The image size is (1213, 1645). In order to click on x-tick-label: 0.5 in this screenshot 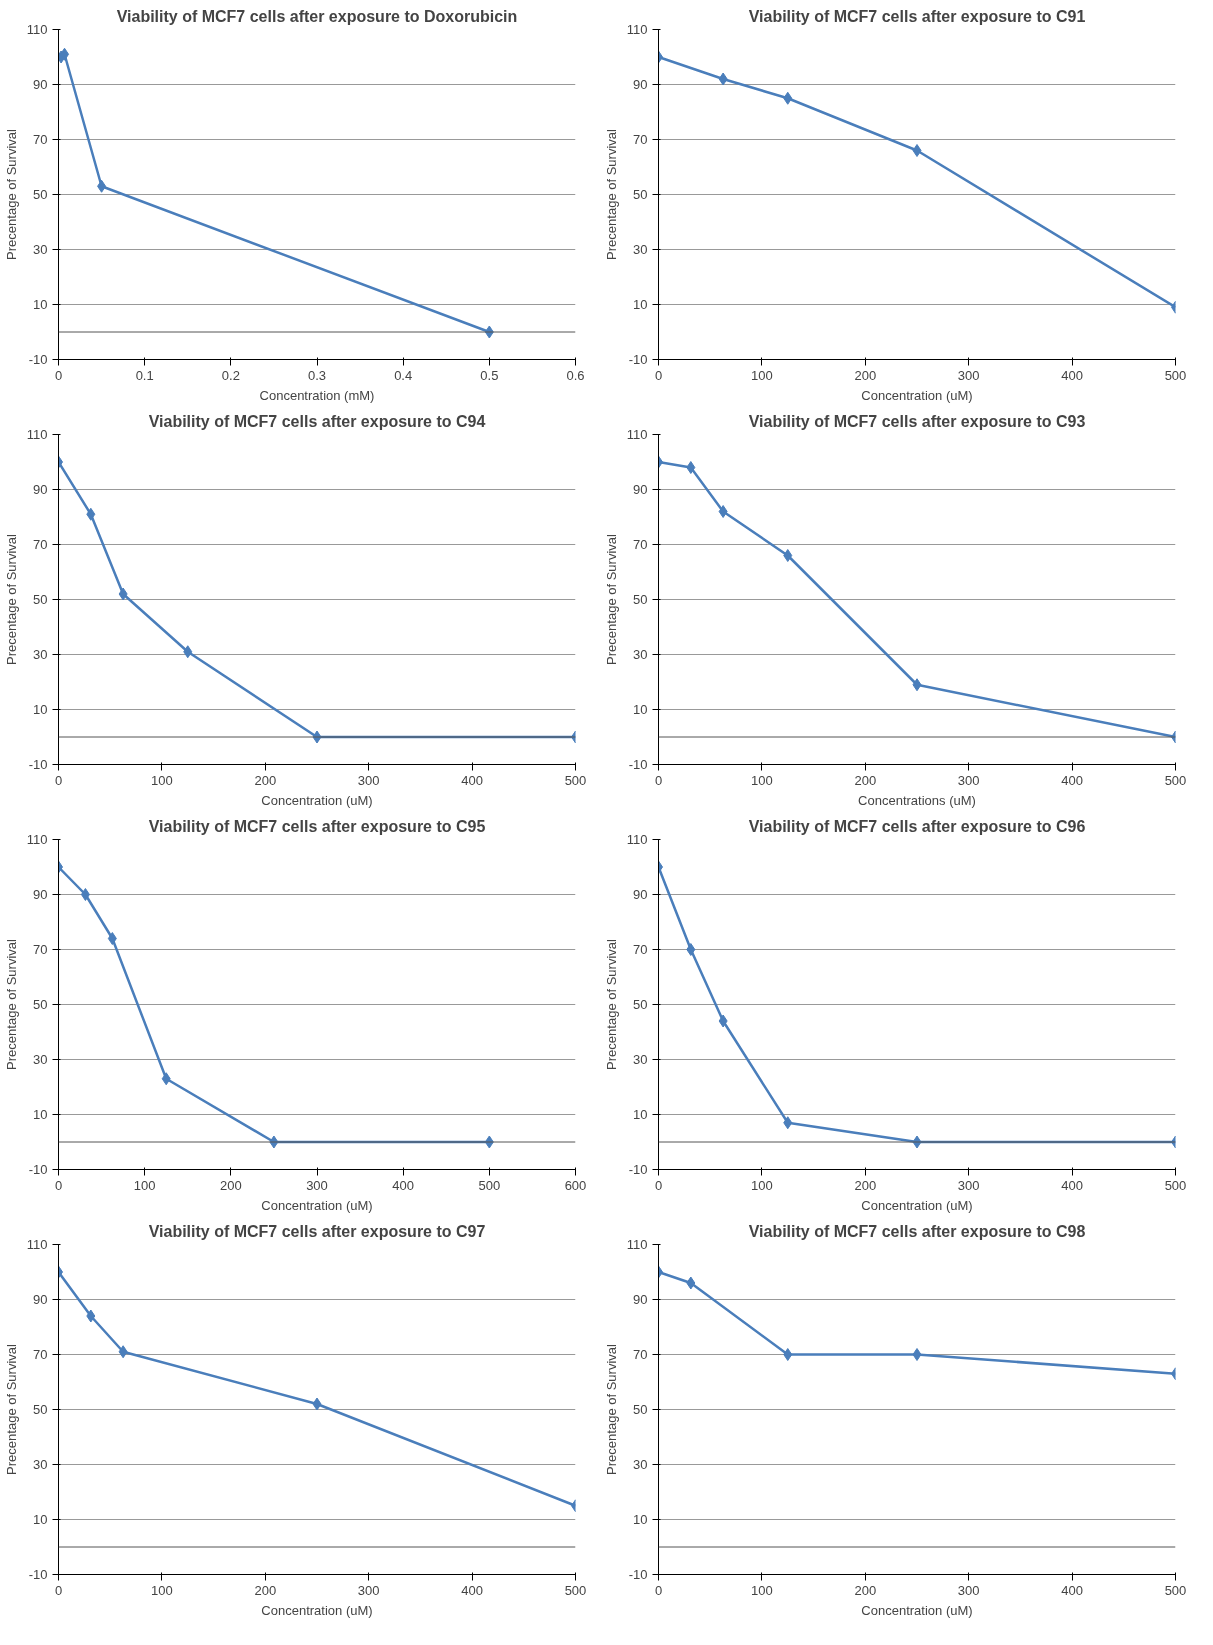, I will do `click(489, 375)`.